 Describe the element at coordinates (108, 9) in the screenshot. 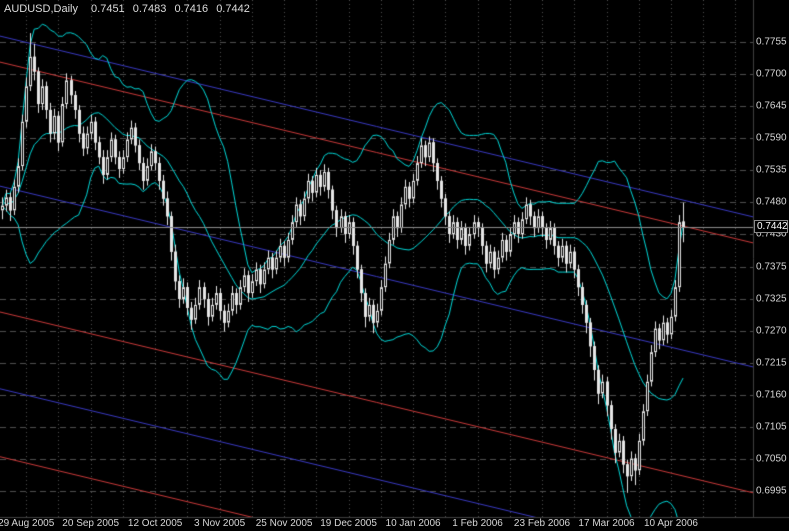

I see `ohlc-open-value: 0.7451` at that location.